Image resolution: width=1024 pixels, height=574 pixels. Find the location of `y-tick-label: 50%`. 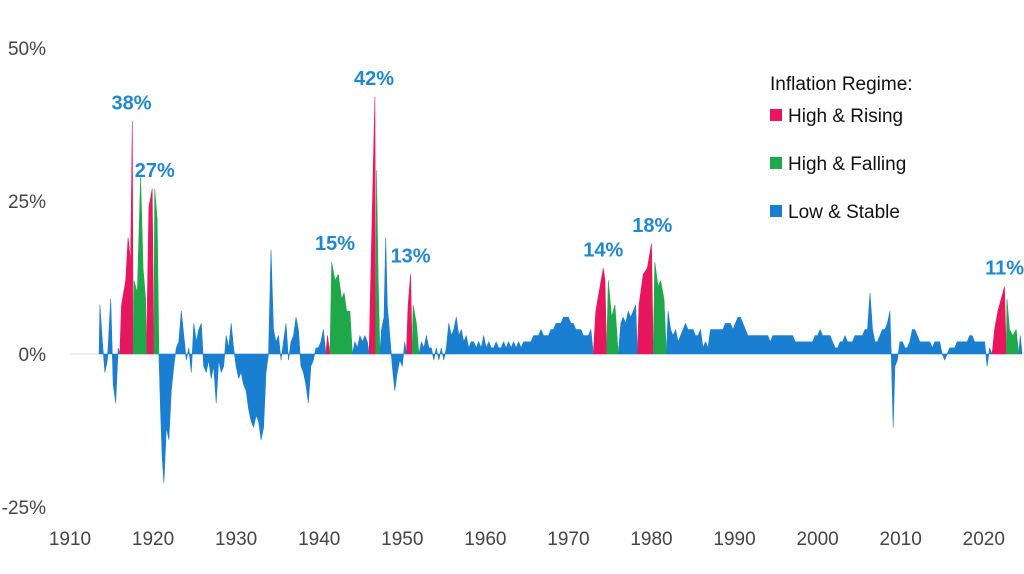

y-tick-label: 50% is located at coordinates (27, 49).